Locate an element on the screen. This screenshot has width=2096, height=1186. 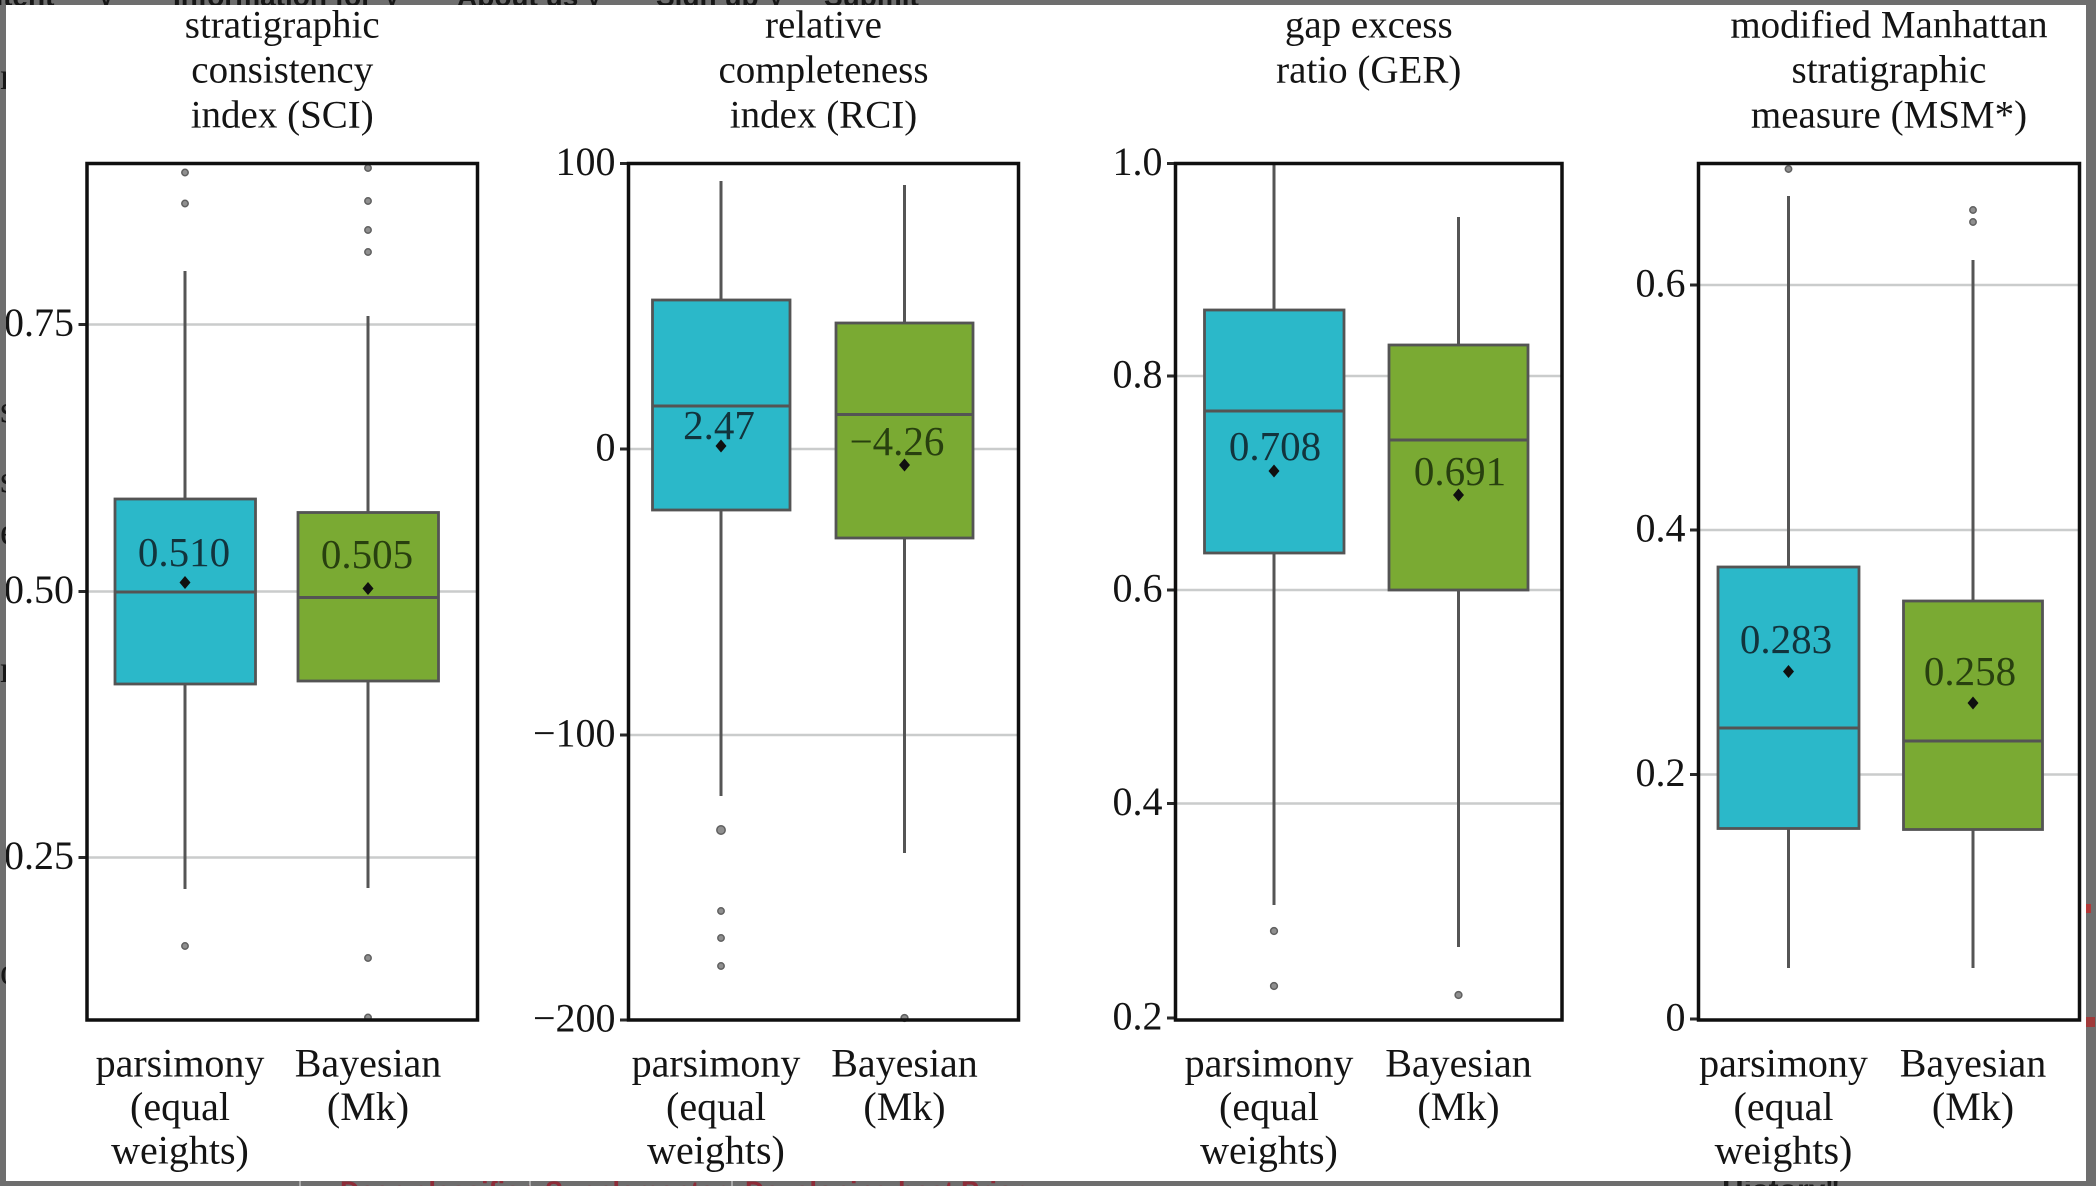
svg-text: 1.0 is located at coordinates (1138, 161).